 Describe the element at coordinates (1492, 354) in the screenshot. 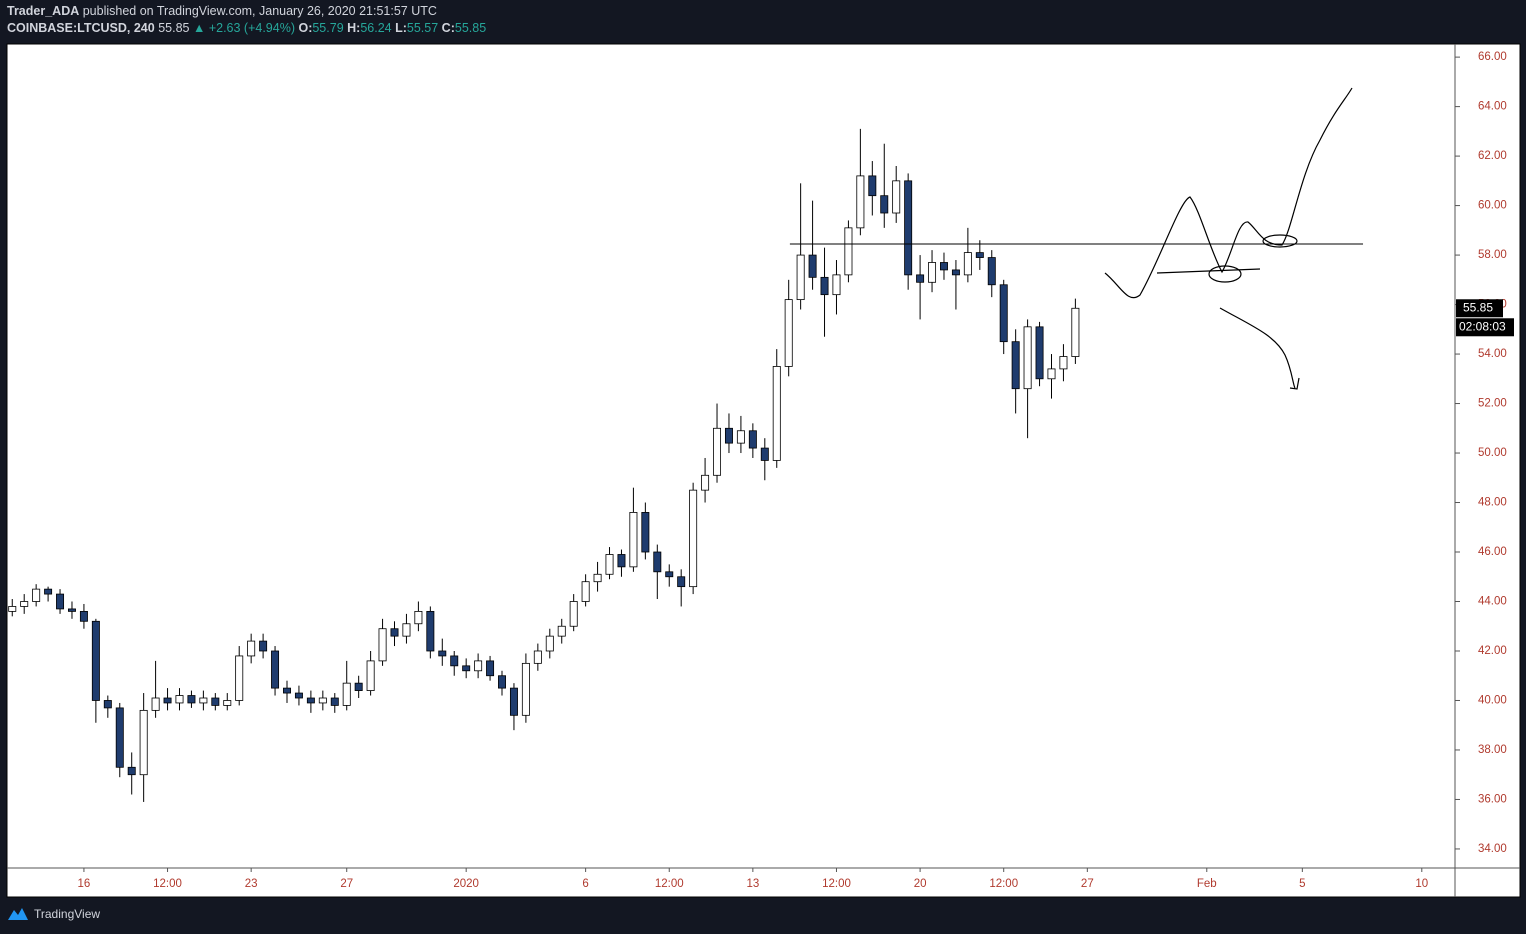

I see `y-tick-label: 54.00` at that location.